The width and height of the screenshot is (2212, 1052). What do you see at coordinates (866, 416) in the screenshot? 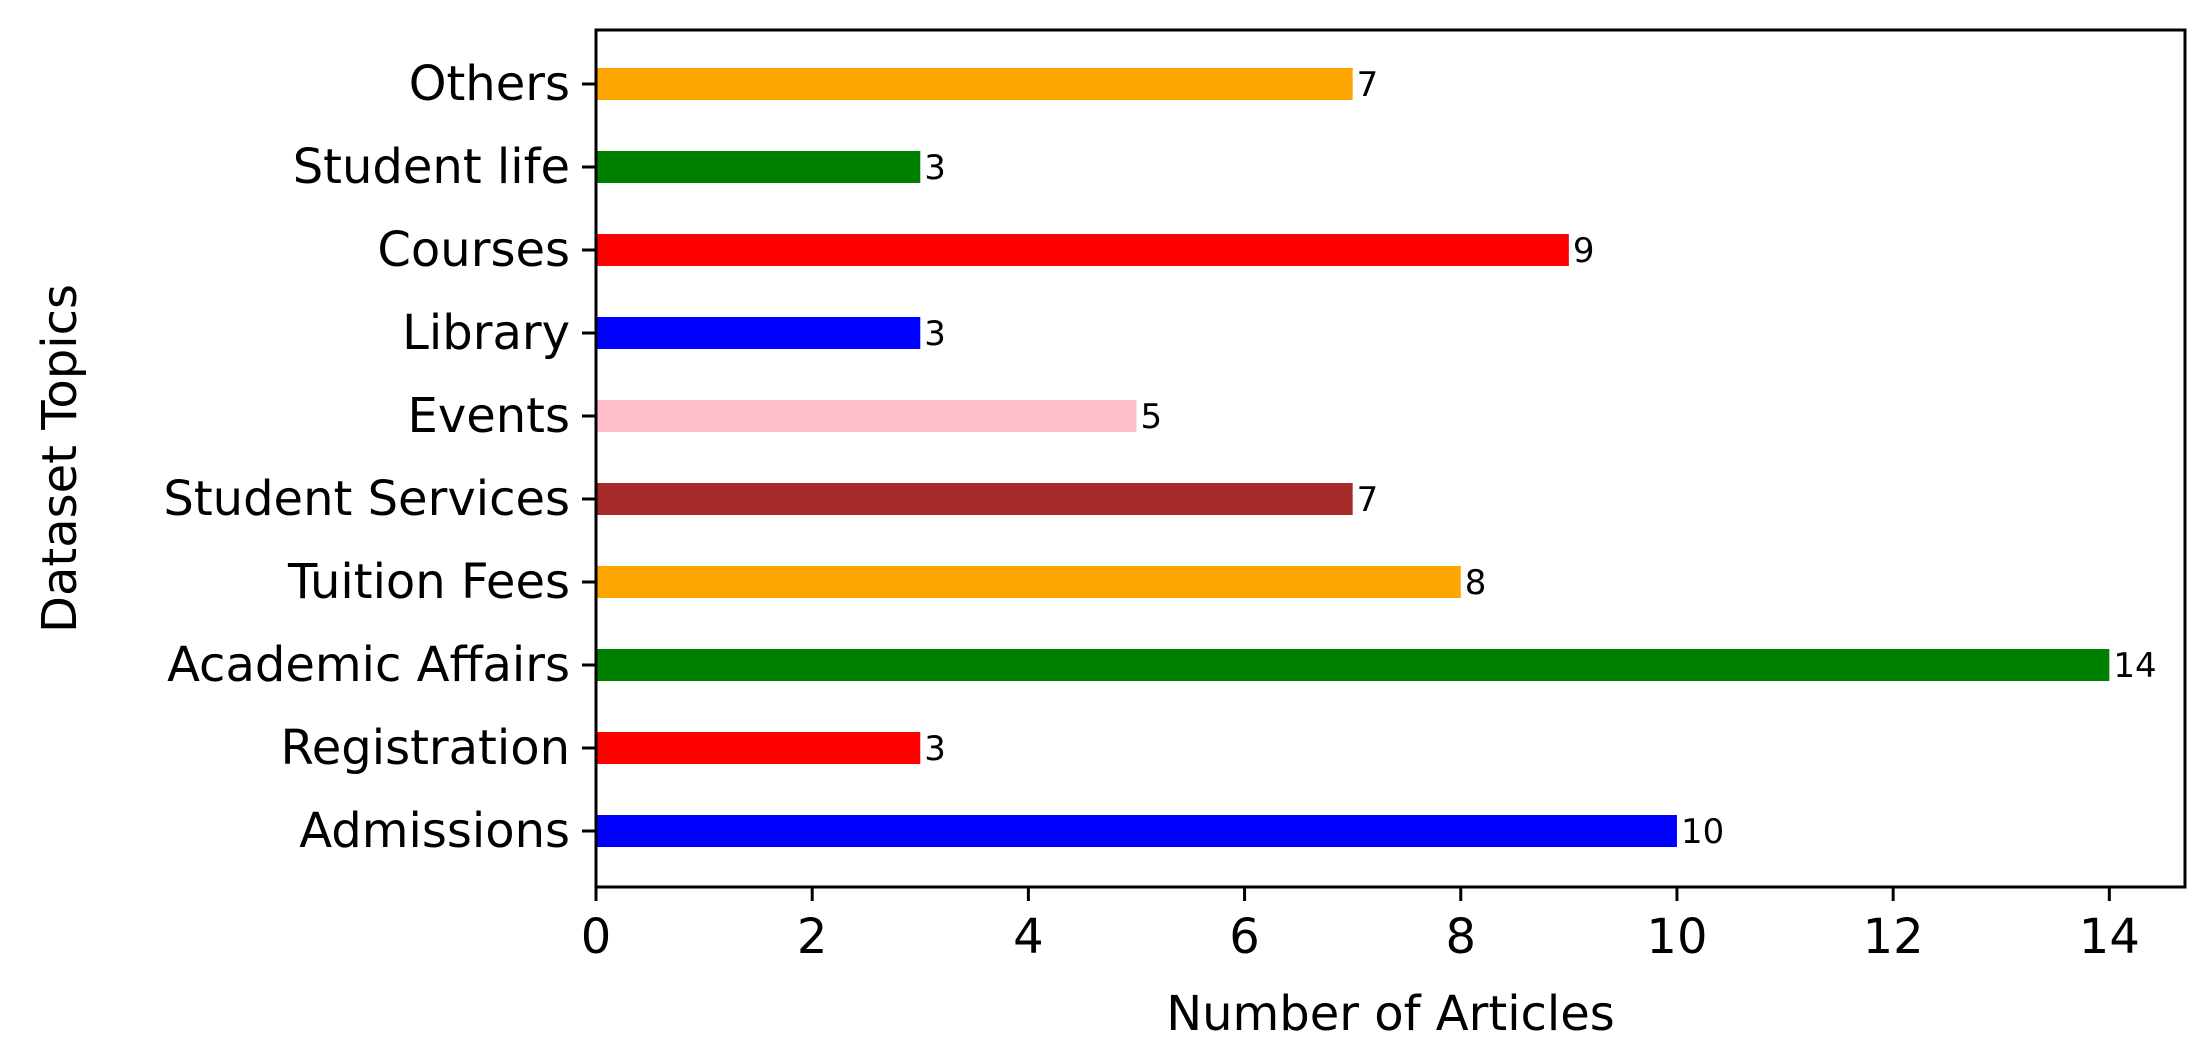
I see `bar-events` at bounding box center [866, 416].